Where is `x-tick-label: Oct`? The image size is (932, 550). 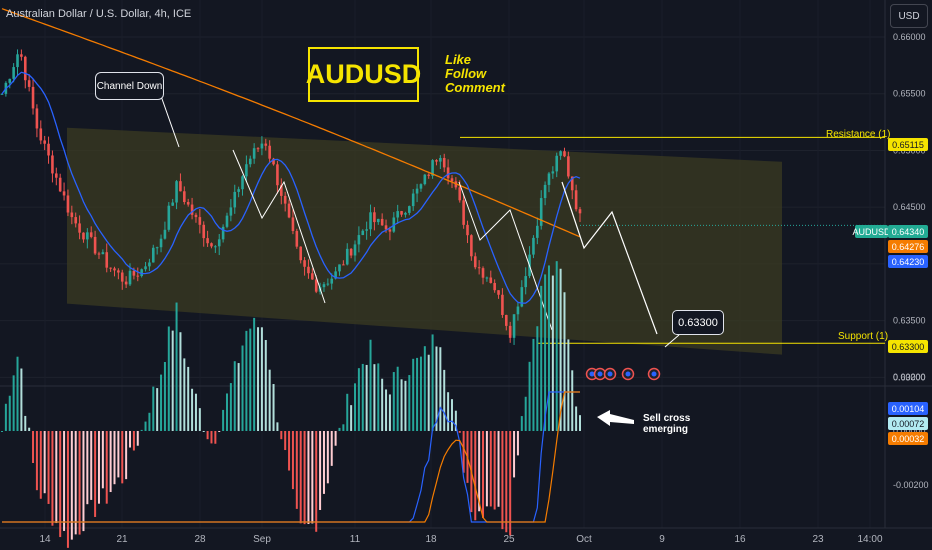 x-tick-label: Oct is located at coordinates (584, 539).